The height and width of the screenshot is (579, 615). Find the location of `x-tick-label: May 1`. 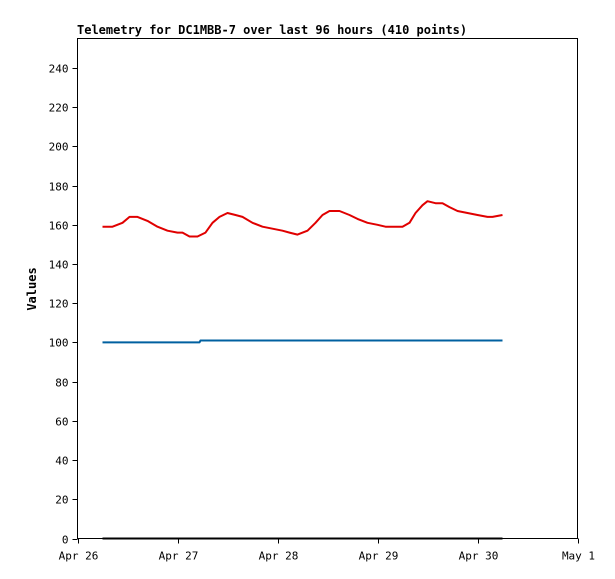

x-tick-label: May 1 is located at coordinates (578, 556).